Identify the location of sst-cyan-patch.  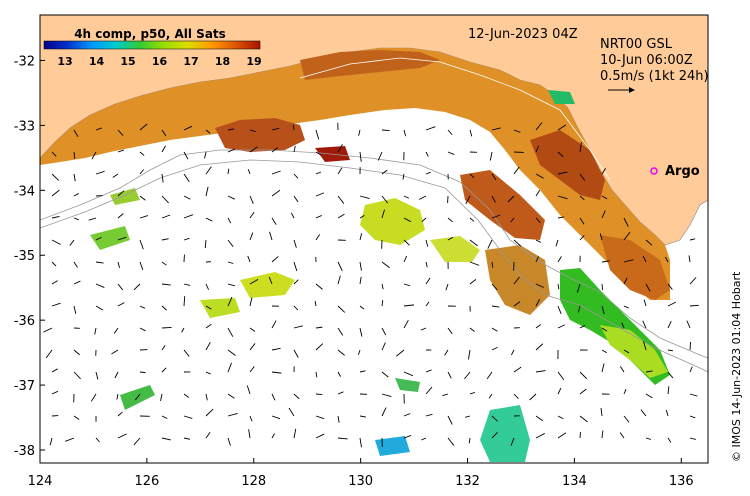
(505, 433).